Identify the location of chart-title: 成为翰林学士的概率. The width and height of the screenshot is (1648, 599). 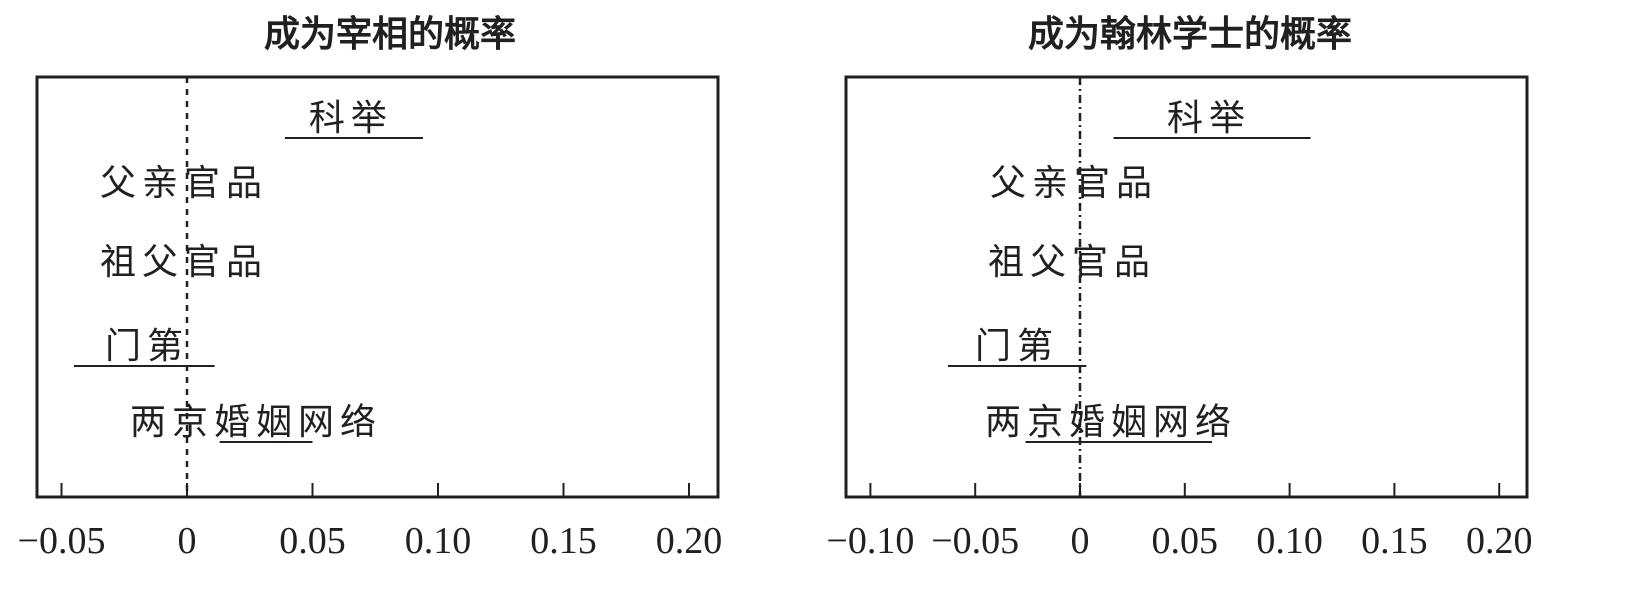
(1190, 34).